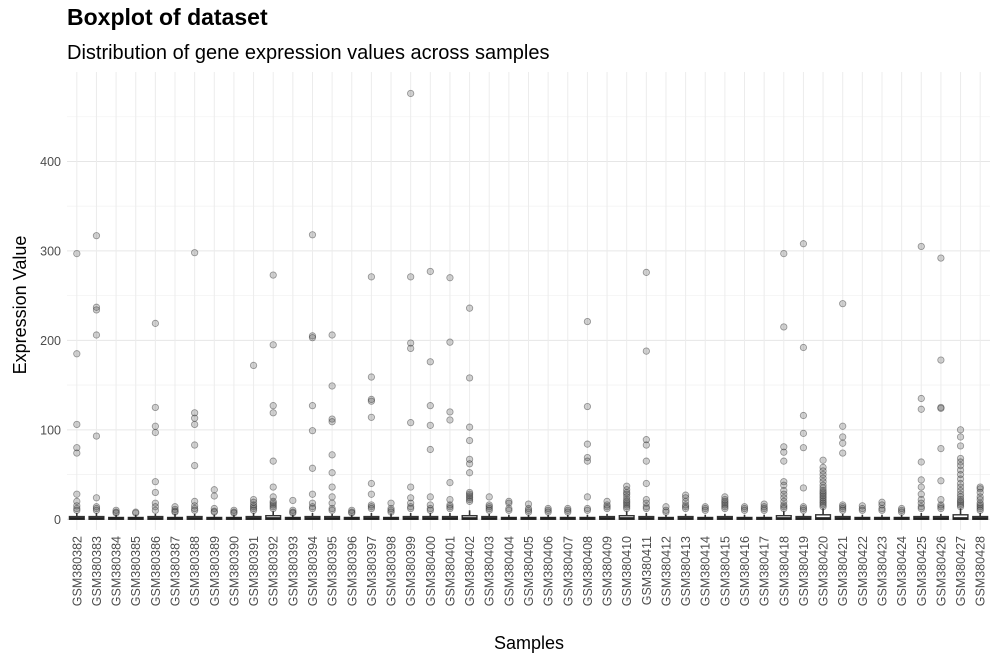 This screenshot has width=1001, height=662. Describe the element at coordinates (96, 516) in the screenshot. I see `box-GSM380383` at that location.